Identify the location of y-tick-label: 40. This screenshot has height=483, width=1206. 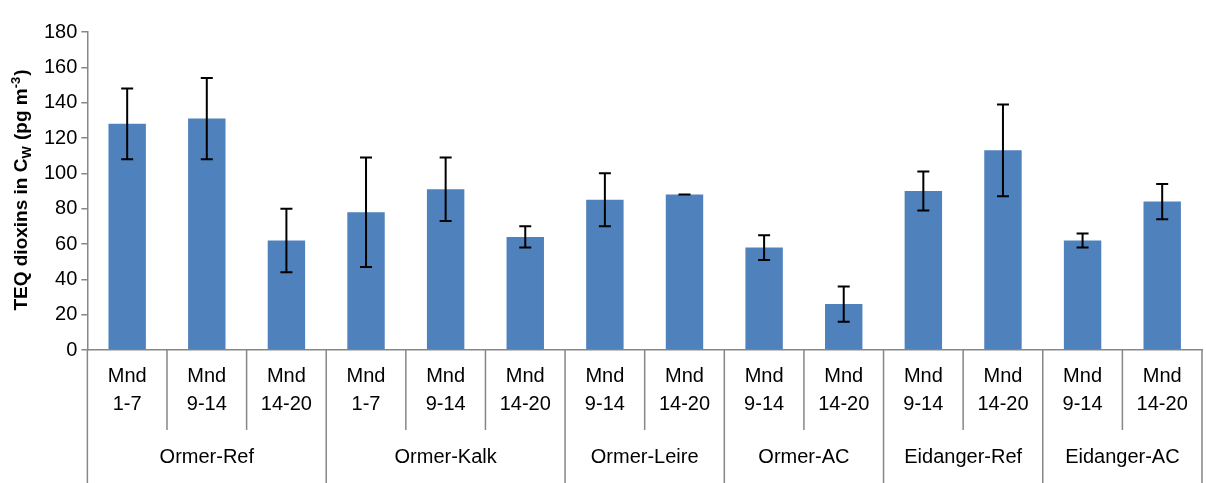
(66, 277).